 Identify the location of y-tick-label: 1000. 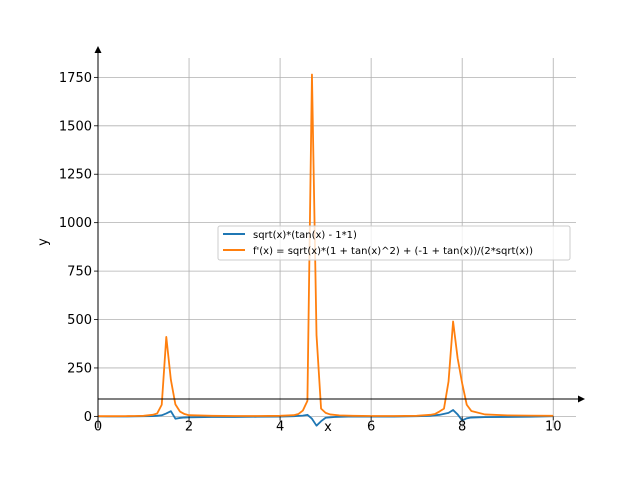
(75, 223).